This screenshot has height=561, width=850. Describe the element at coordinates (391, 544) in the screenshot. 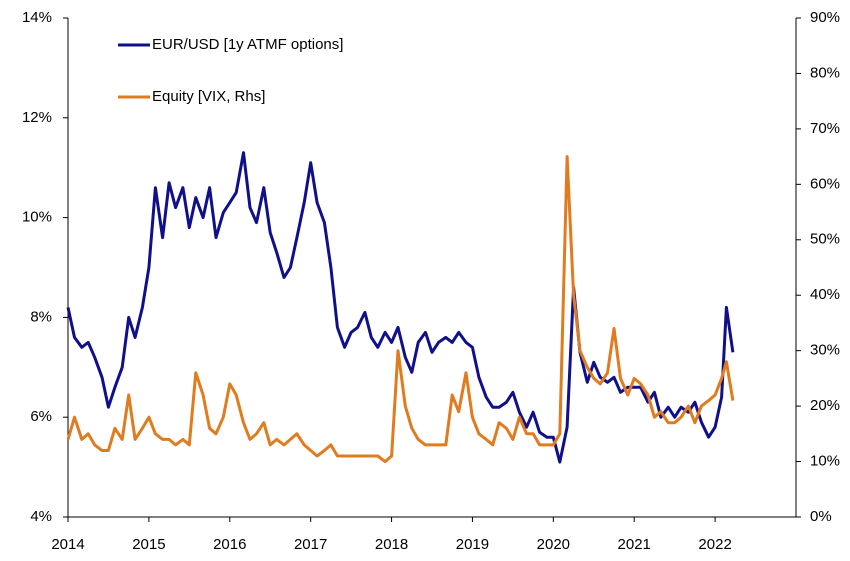

I see `x-tick-label: 2018` at that location.